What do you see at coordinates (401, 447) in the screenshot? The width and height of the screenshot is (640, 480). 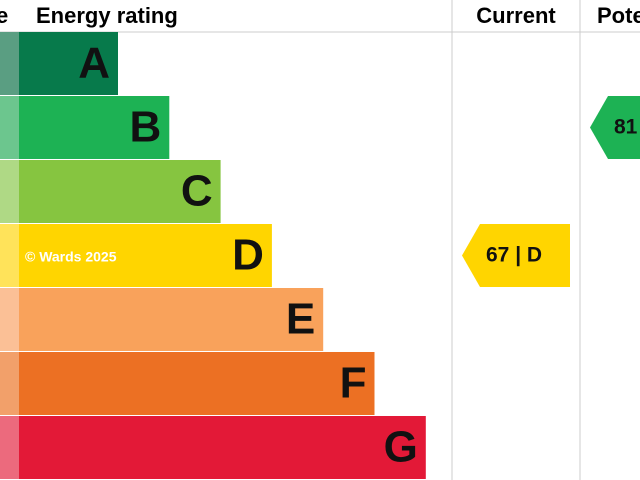 I see `band-letter: G` at bounding box center [401, 447].